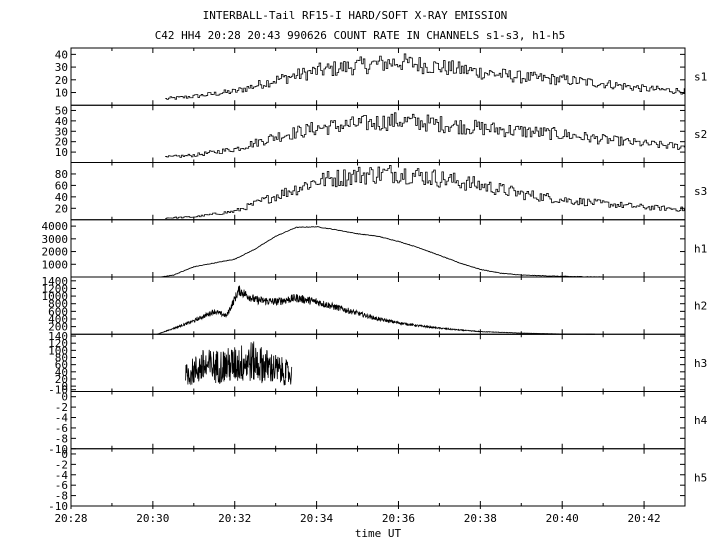 This screenshot has width=720, height=550. I want to click on y-tick-label-h5: -8, so click(61, 496).